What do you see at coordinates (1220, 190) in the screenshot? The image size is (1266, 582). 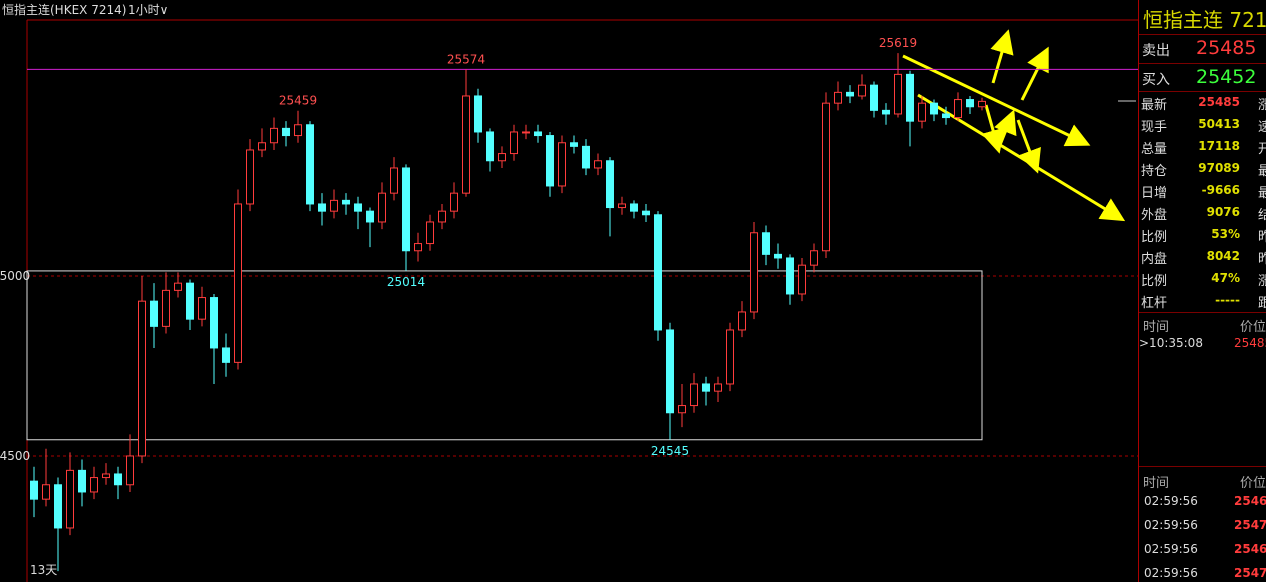 I see `row-value: -9666` at bounding box center [1220, 190].